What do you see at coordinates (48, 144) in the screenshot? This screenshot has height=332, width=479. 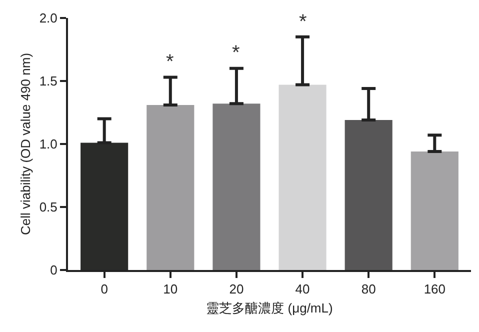 I see `y-tick-label: 1.0` at bounding box center [48, 144].